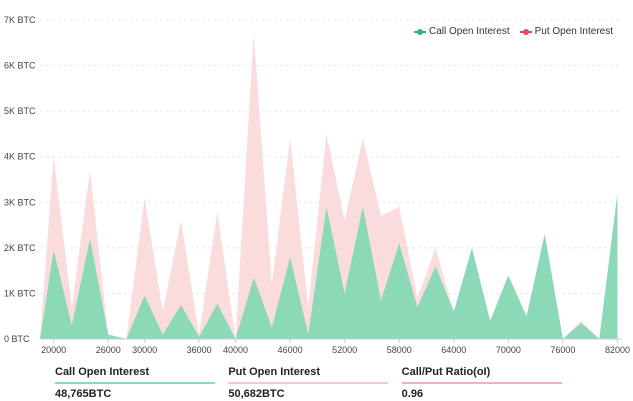  What do you see at coordinates (256, 394) in the screenshot?
I see `stat-value: 50,682BTC` at bounding box center [256, 394].